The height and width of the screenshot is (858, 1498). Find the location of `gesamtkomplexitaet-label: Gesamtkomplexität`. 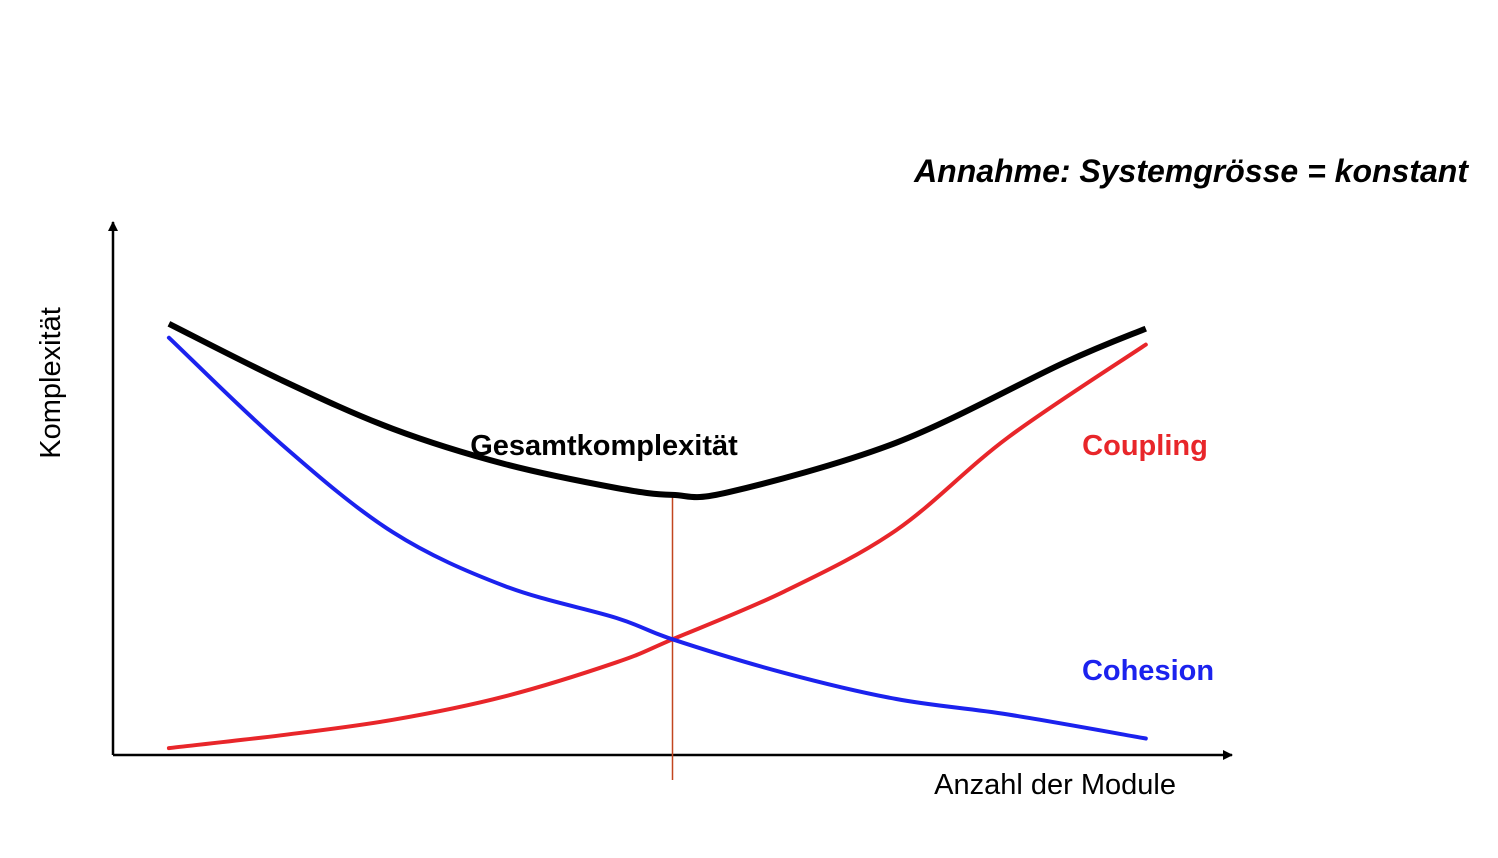

gesamtkomplexitaet-label: Gesamtkomplexität is located at coordinates (604, 446).